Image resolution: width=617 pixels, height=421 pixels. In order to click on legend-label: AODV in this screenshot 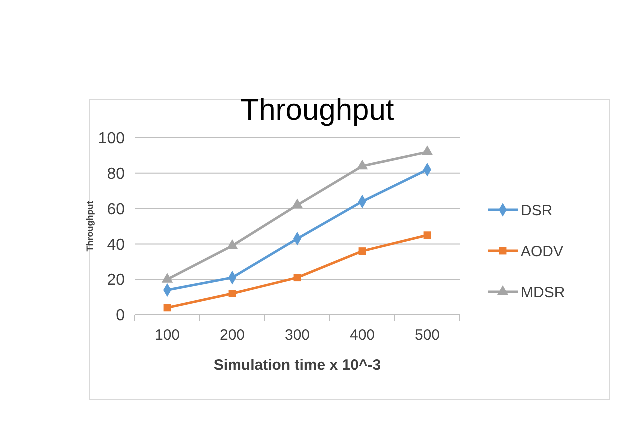, I will do `click(542, 251)`.